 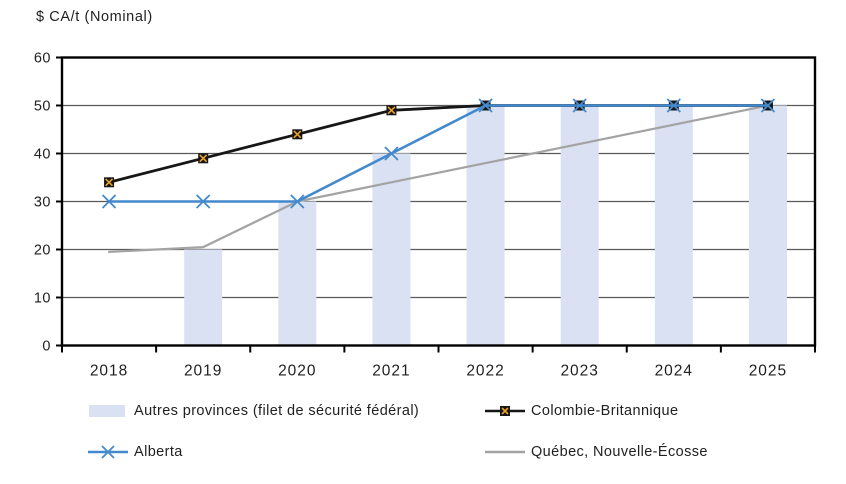 What do you see at coordinates (485, 105) in the screenshot?
I see `marker-alberta-2022` at bounding box center [485, 105].